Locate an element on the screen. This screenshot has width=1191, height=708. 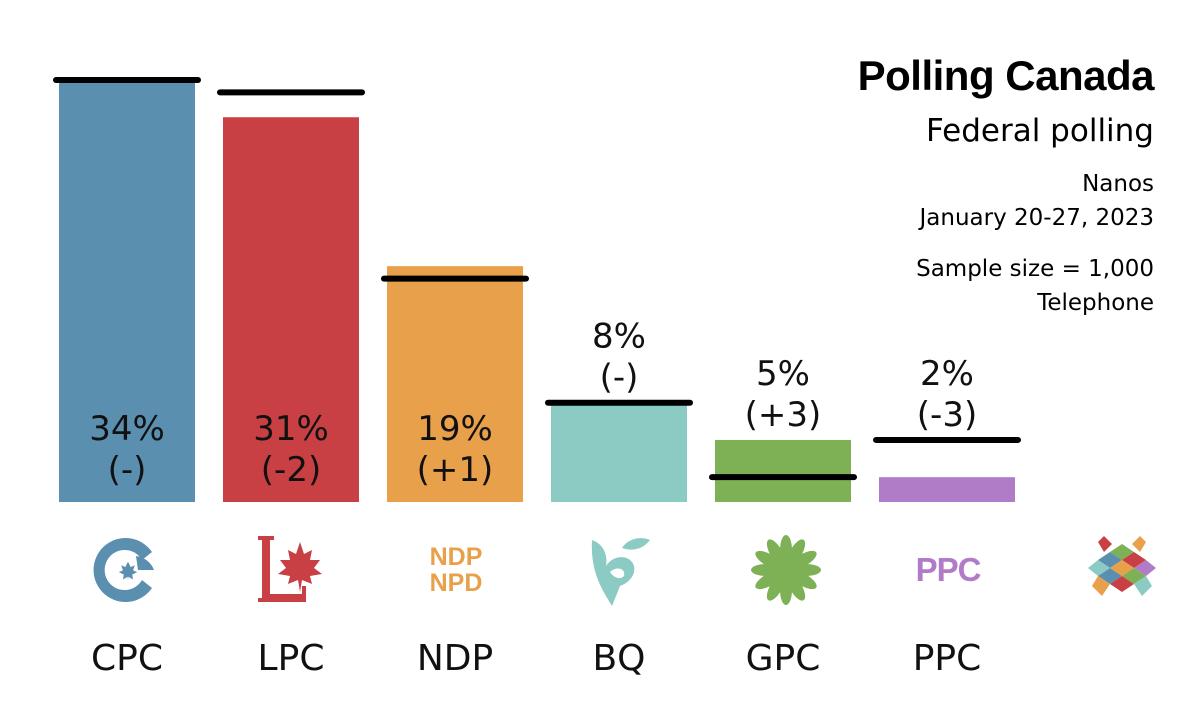
ppc-logo-icon: PPC is located at coordinates (948, 570).